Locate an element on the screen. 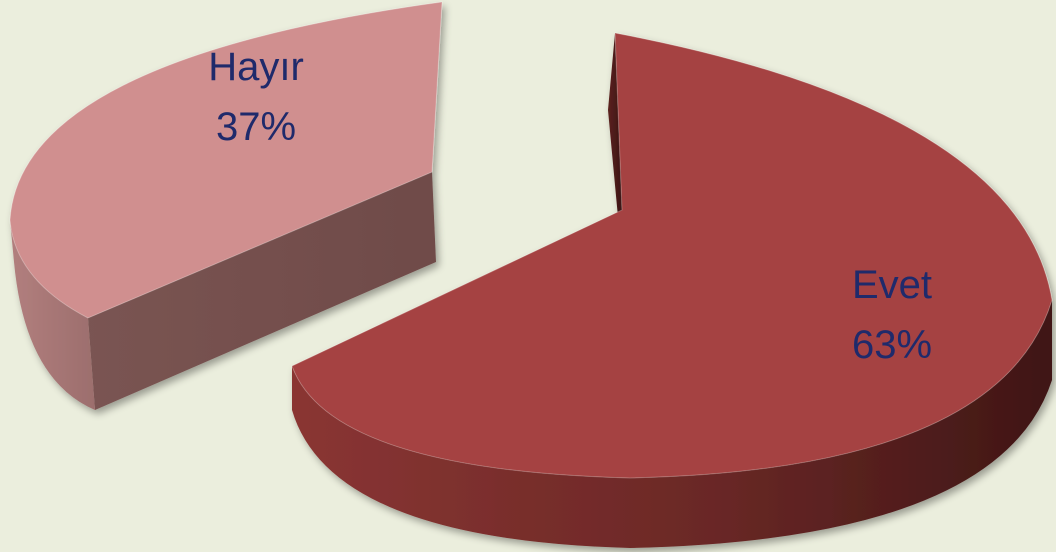 This screenshot has width=1056, height=552. slice-hayir-side-face is located at coordinates (52, 315).